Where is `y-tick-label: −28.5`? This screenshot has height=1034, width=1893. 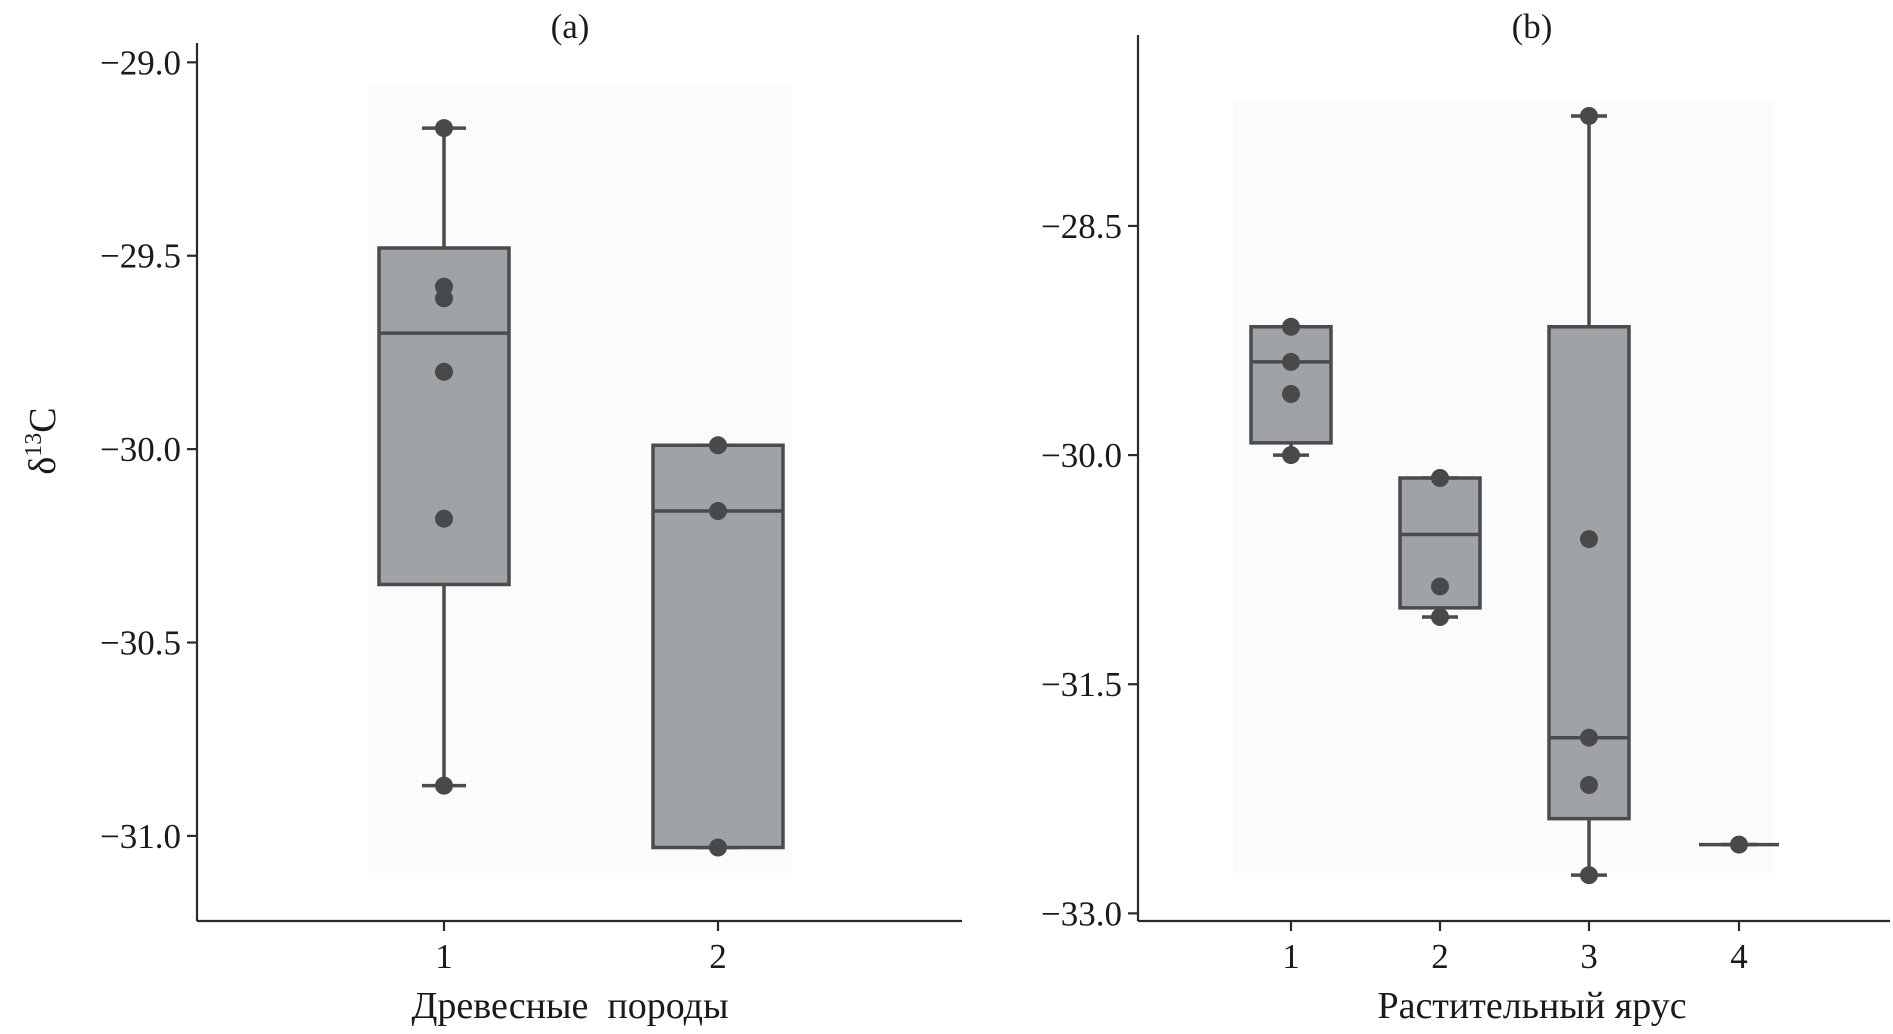 y-tick-label: −28.5 is located at coordinates (1081, 226).